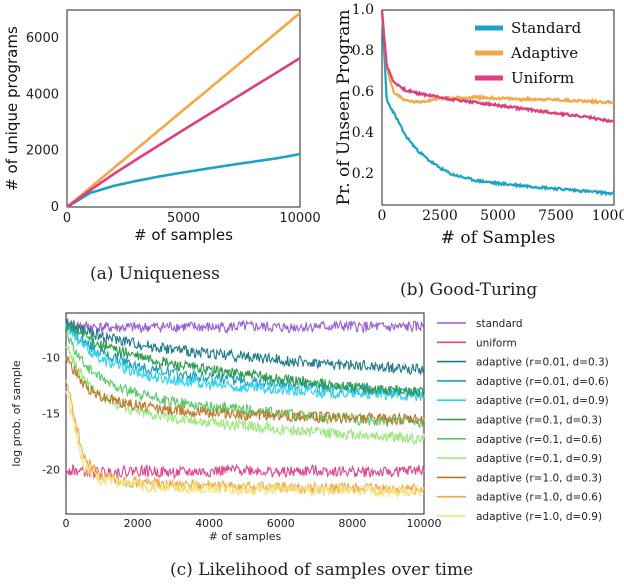 The height and width of the screenshot is (586, 624). I want to click on legend-label: standard, so click(499, 324).